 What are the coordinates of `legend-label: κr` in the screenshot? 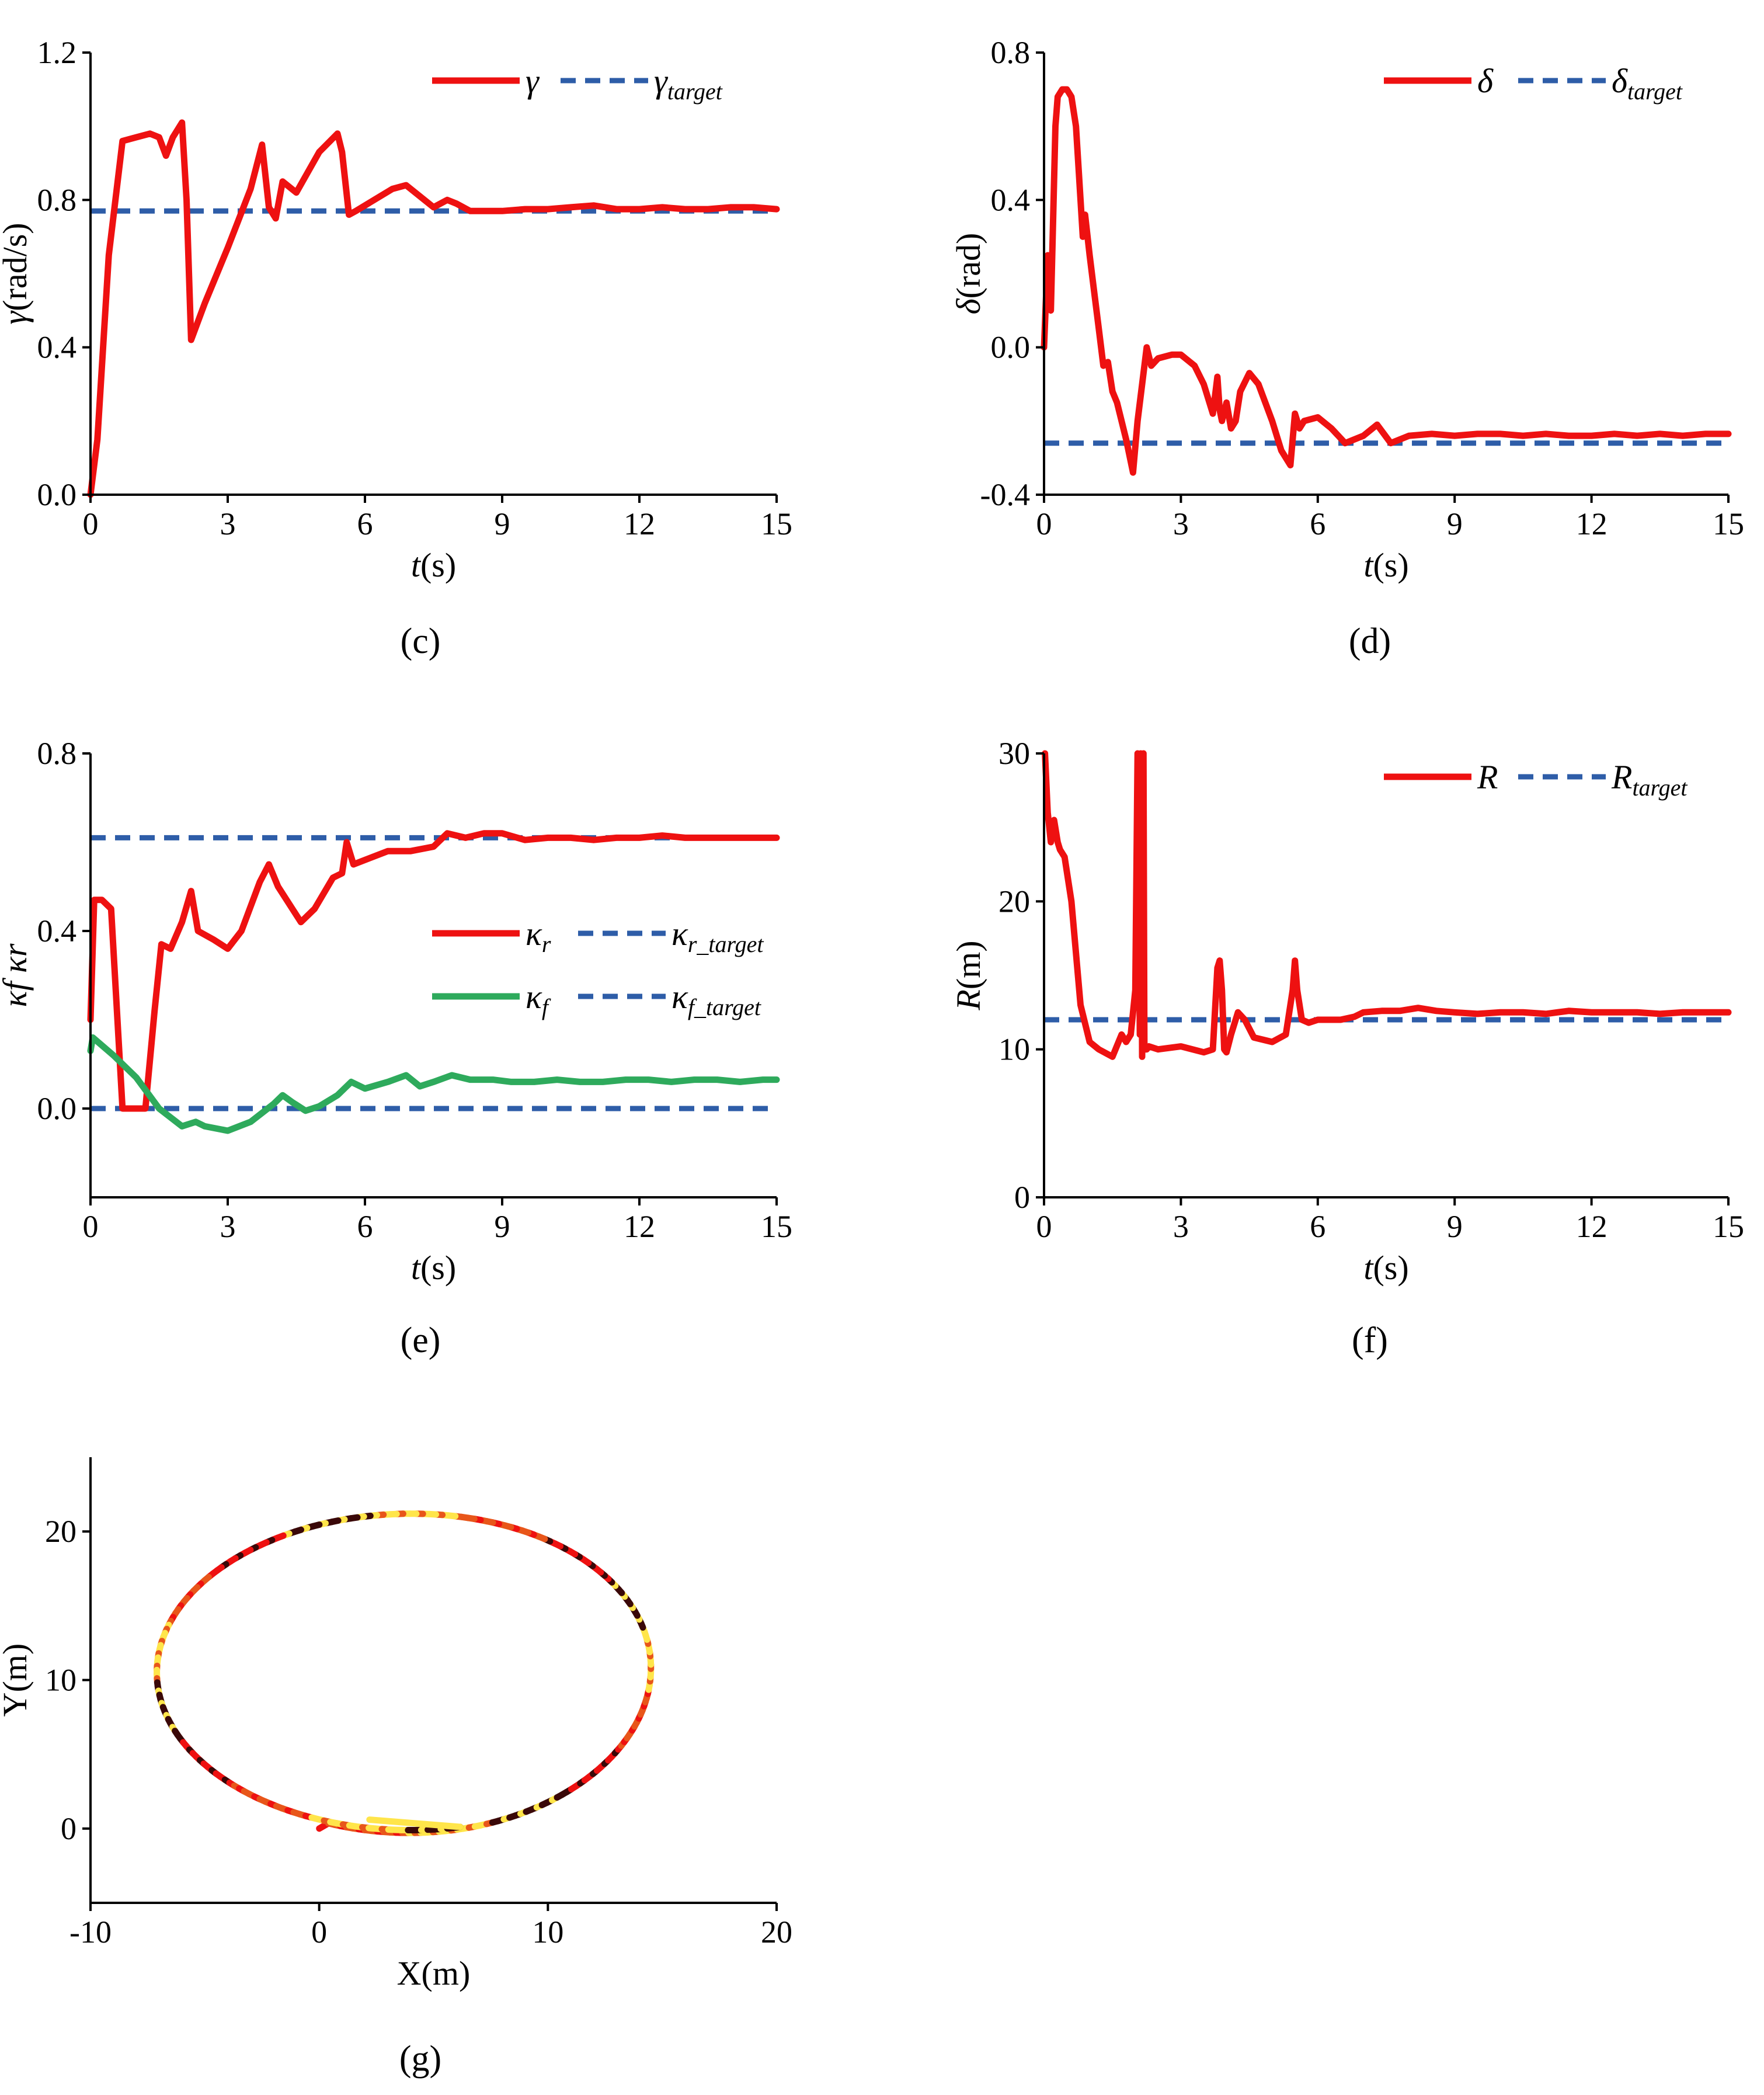 It's located at (538, 936).